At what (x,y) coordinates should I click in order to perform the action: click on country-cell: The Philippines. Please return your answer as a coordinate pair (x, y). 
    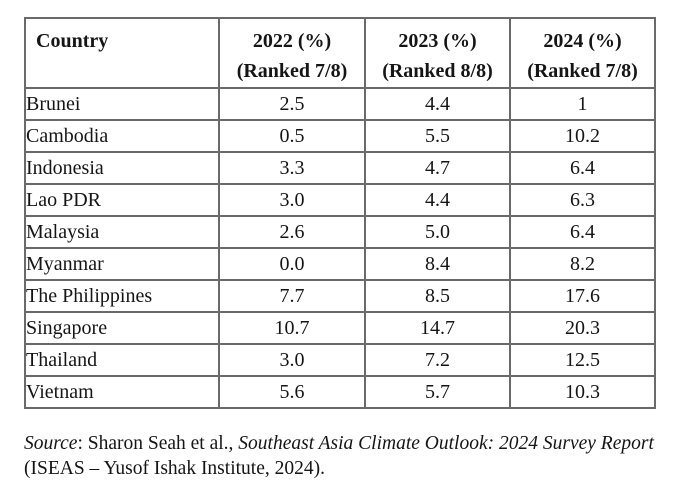
    Looking at the image, I should click on (122, 296).